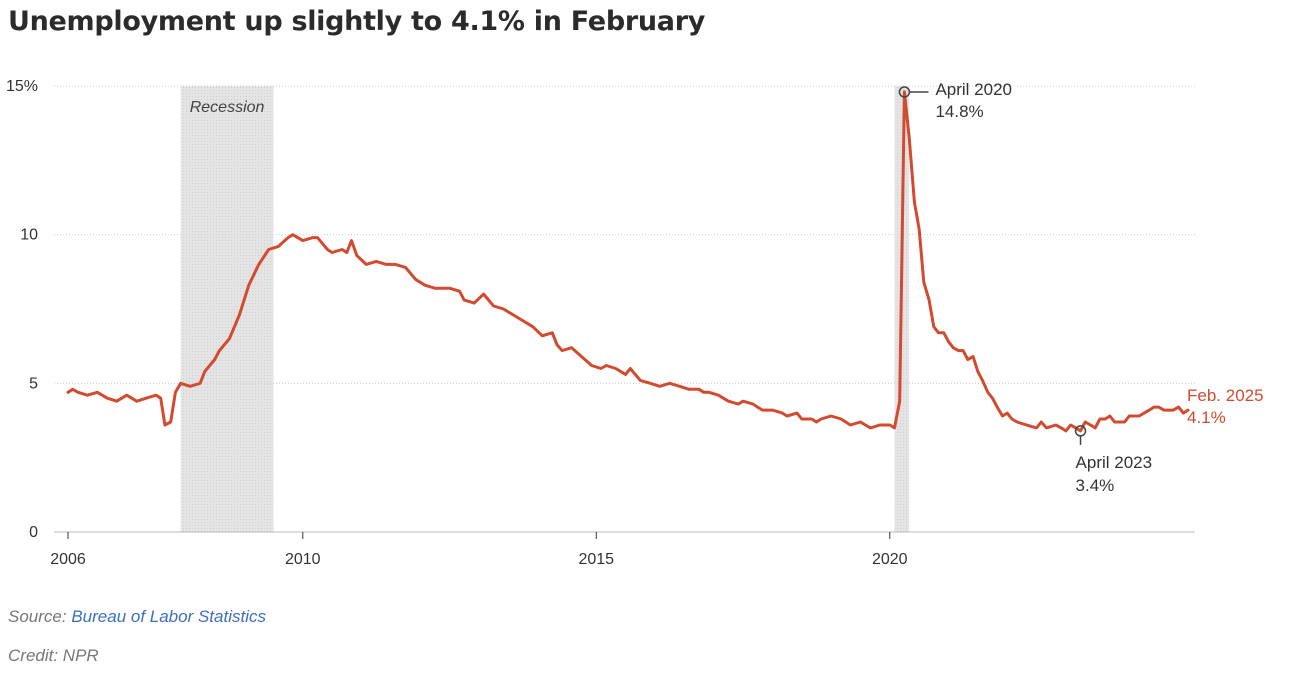 The height and width of the screenshot is (675, 1296). What do you see at coordinates (303, 559) in the screenshot?
I see `x-tick-label: 2010` at bounding box center [303, 559].